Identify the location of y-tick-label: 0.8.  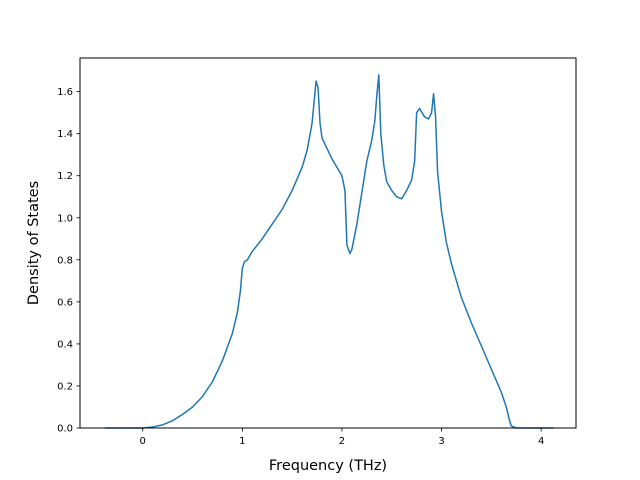
(65, 260).